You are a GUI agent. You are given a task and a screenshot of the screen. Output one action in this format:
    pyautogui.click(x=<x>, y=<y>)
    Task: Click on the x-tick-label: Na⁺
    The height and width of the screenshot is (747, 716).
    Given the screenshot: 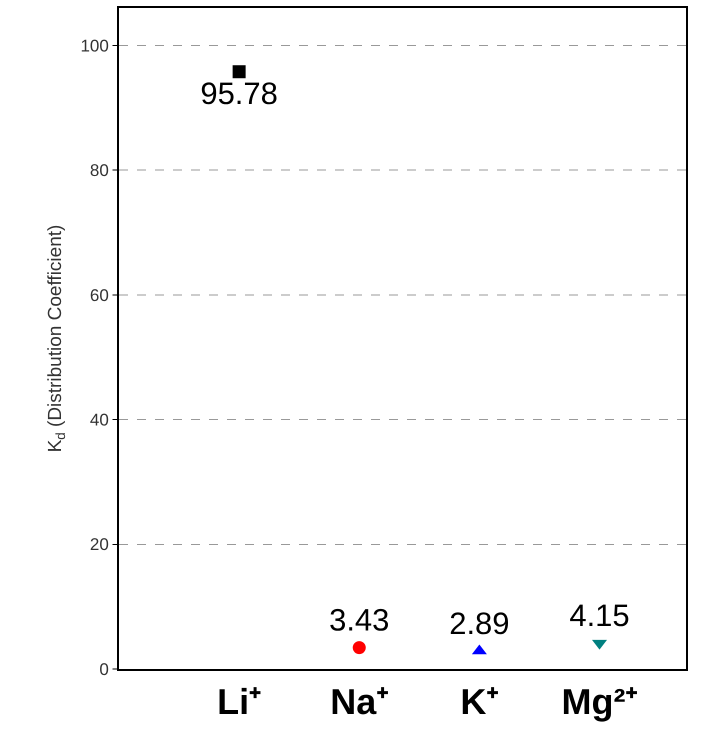 What is the action you would take?
    pyautogui.click(x=359, y=701)
    